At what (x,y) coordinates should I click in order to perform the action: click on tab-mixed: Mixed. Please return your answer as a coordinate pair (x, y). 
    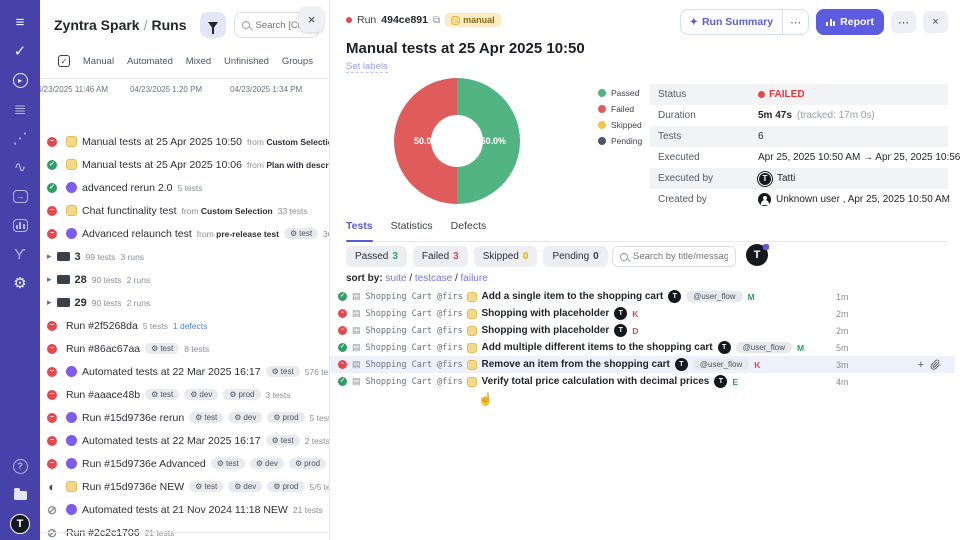
    Looking at the image, I should click on (198, 61).